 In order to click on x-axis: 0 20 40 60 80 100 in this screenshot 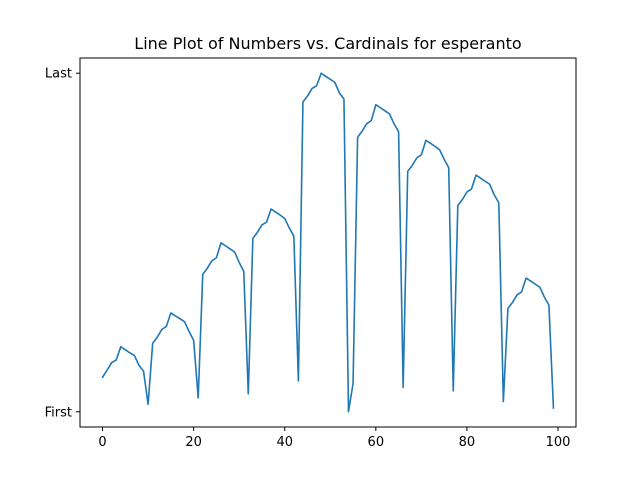, I will do `click(334, 438)`.